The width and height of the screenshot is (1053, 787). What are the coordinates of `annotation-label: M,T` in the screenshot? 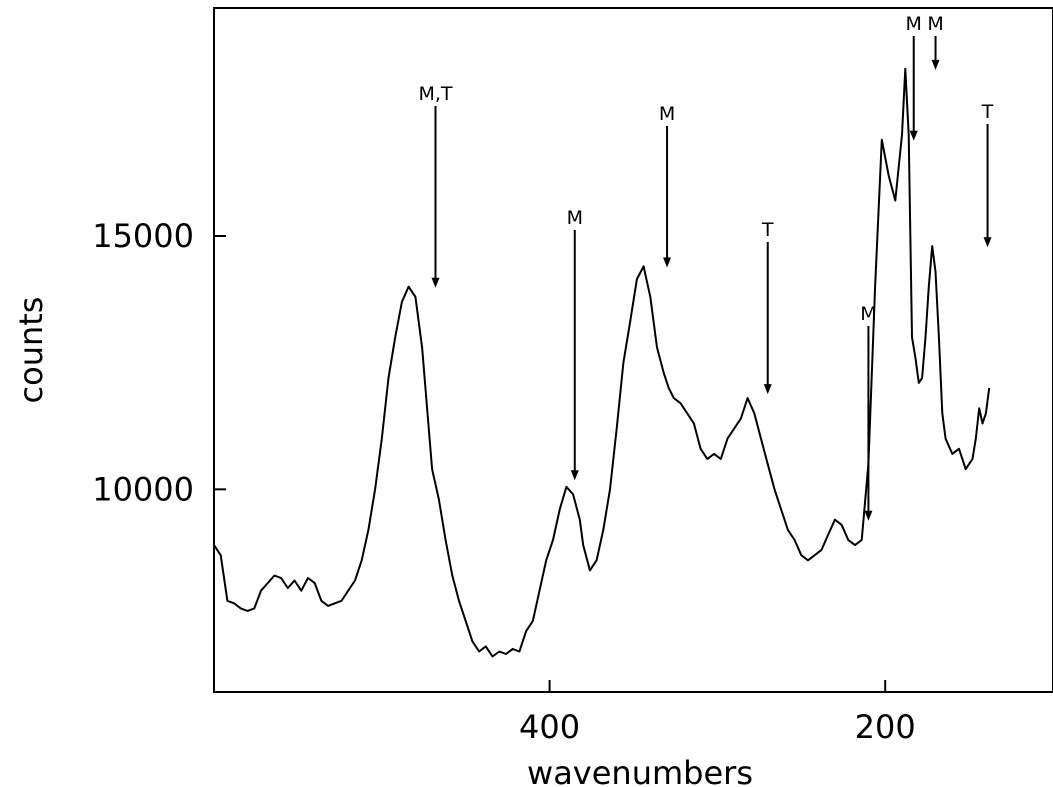 It's located at (435, 94).